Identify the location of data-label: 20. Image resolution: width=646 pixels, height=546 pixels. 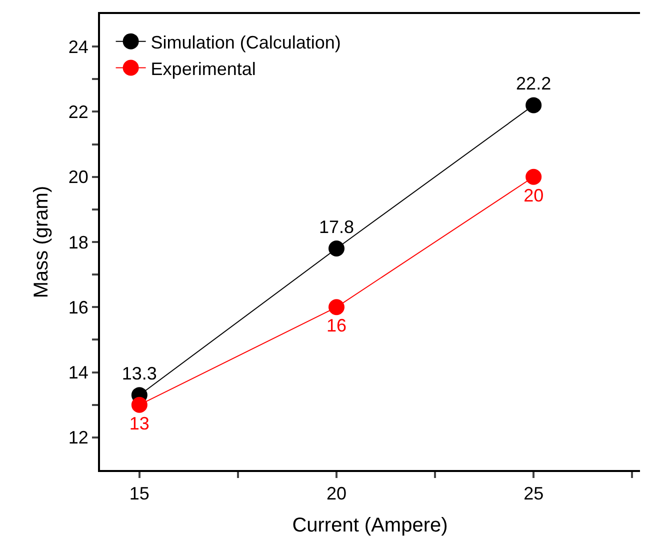
(534, 195).